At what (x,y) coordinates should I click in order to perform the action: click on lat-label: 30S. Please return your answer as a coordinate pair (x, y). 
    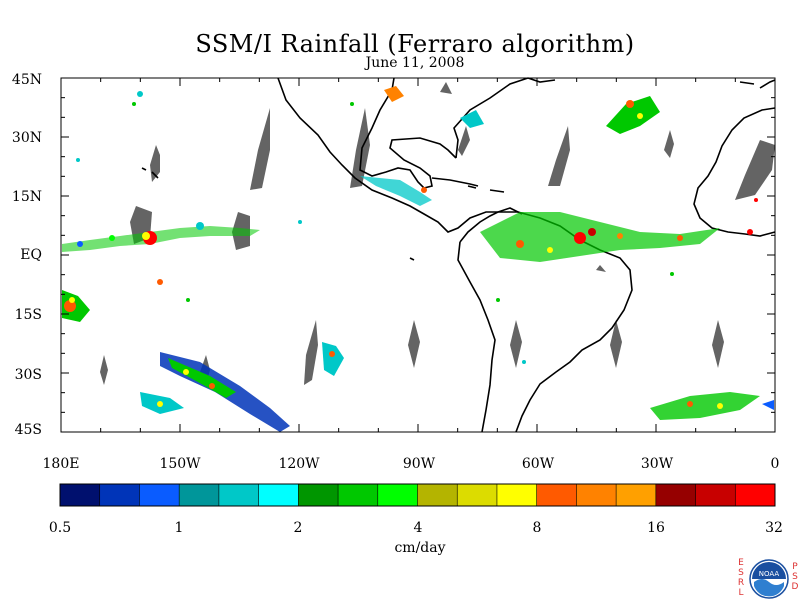
    Looking at the image, I should click on (28, 375).